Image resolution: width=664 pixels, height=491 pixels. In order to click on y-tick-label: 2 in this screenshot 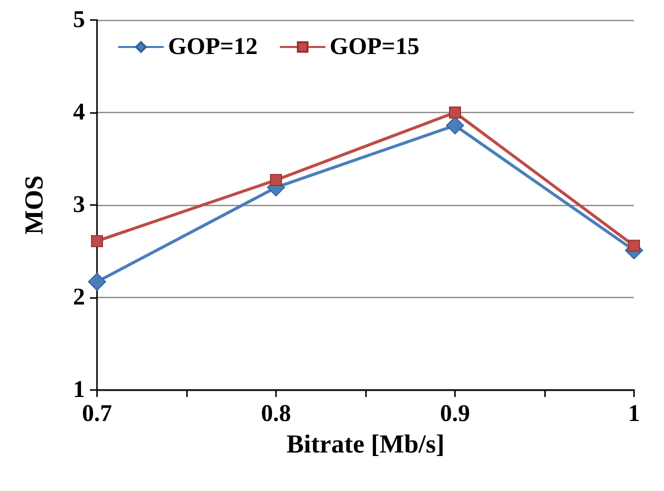, I will do `click(79, 297)`.